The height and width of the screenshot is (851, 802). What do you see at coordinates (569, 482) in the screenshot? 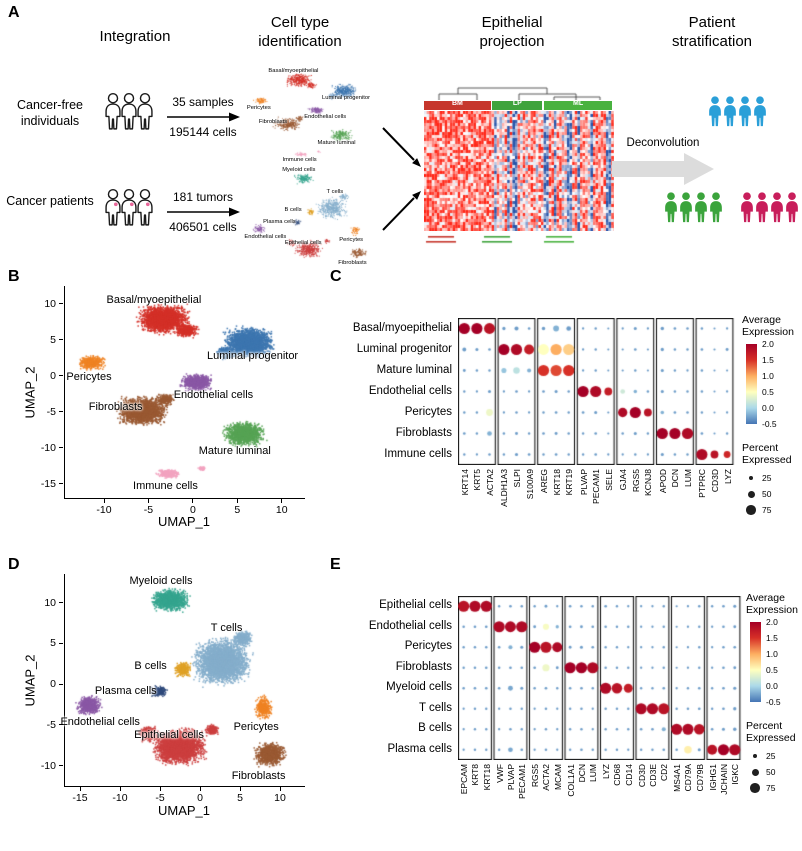
I see `gene-label-krt19: KRT19` at bounding box center [569, 482].